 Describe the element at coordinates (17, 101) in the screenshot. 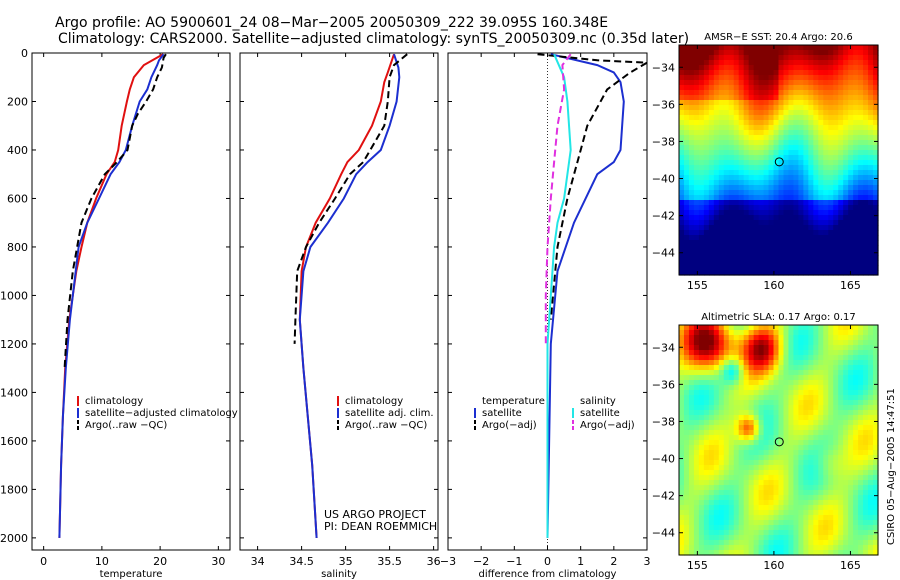

I see `y-tick-label: 200` at that location.